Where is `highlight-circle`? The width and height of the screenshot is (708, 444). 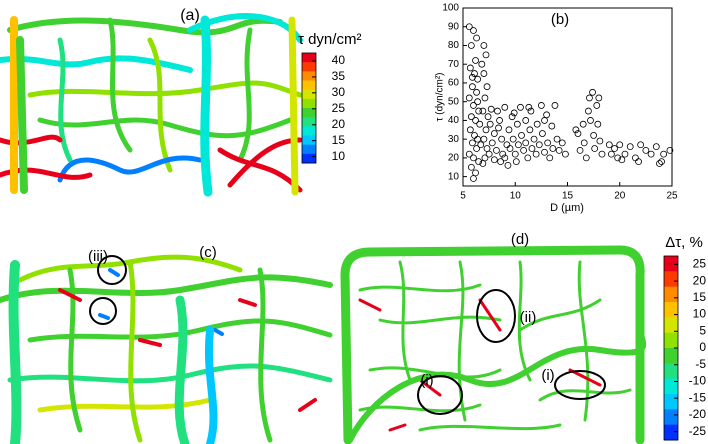 highlight-circle is located at coordinates (112, 270).